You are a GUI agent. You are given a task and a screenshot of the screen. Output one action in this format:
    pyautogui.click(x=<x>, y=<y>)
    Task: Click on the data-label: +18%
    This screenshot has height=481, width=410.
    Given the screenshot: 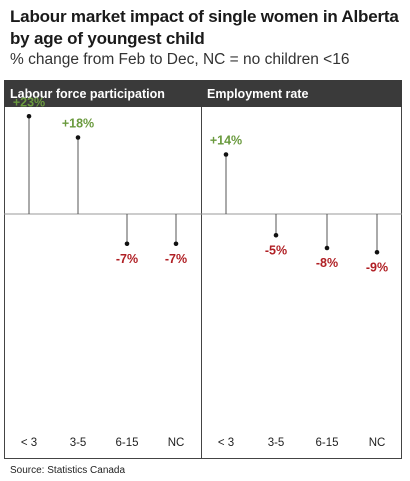 What is the action you would take?
    pyautogui.click(x=78, y=124)
    